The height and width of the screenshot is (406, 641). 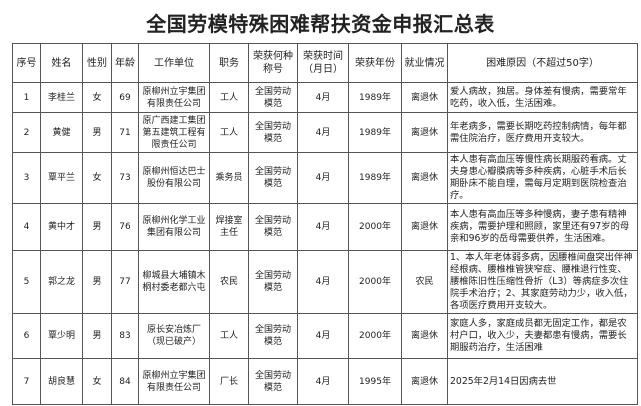 I want to click on table-cell: 厂长, so click(x=229, y=381).